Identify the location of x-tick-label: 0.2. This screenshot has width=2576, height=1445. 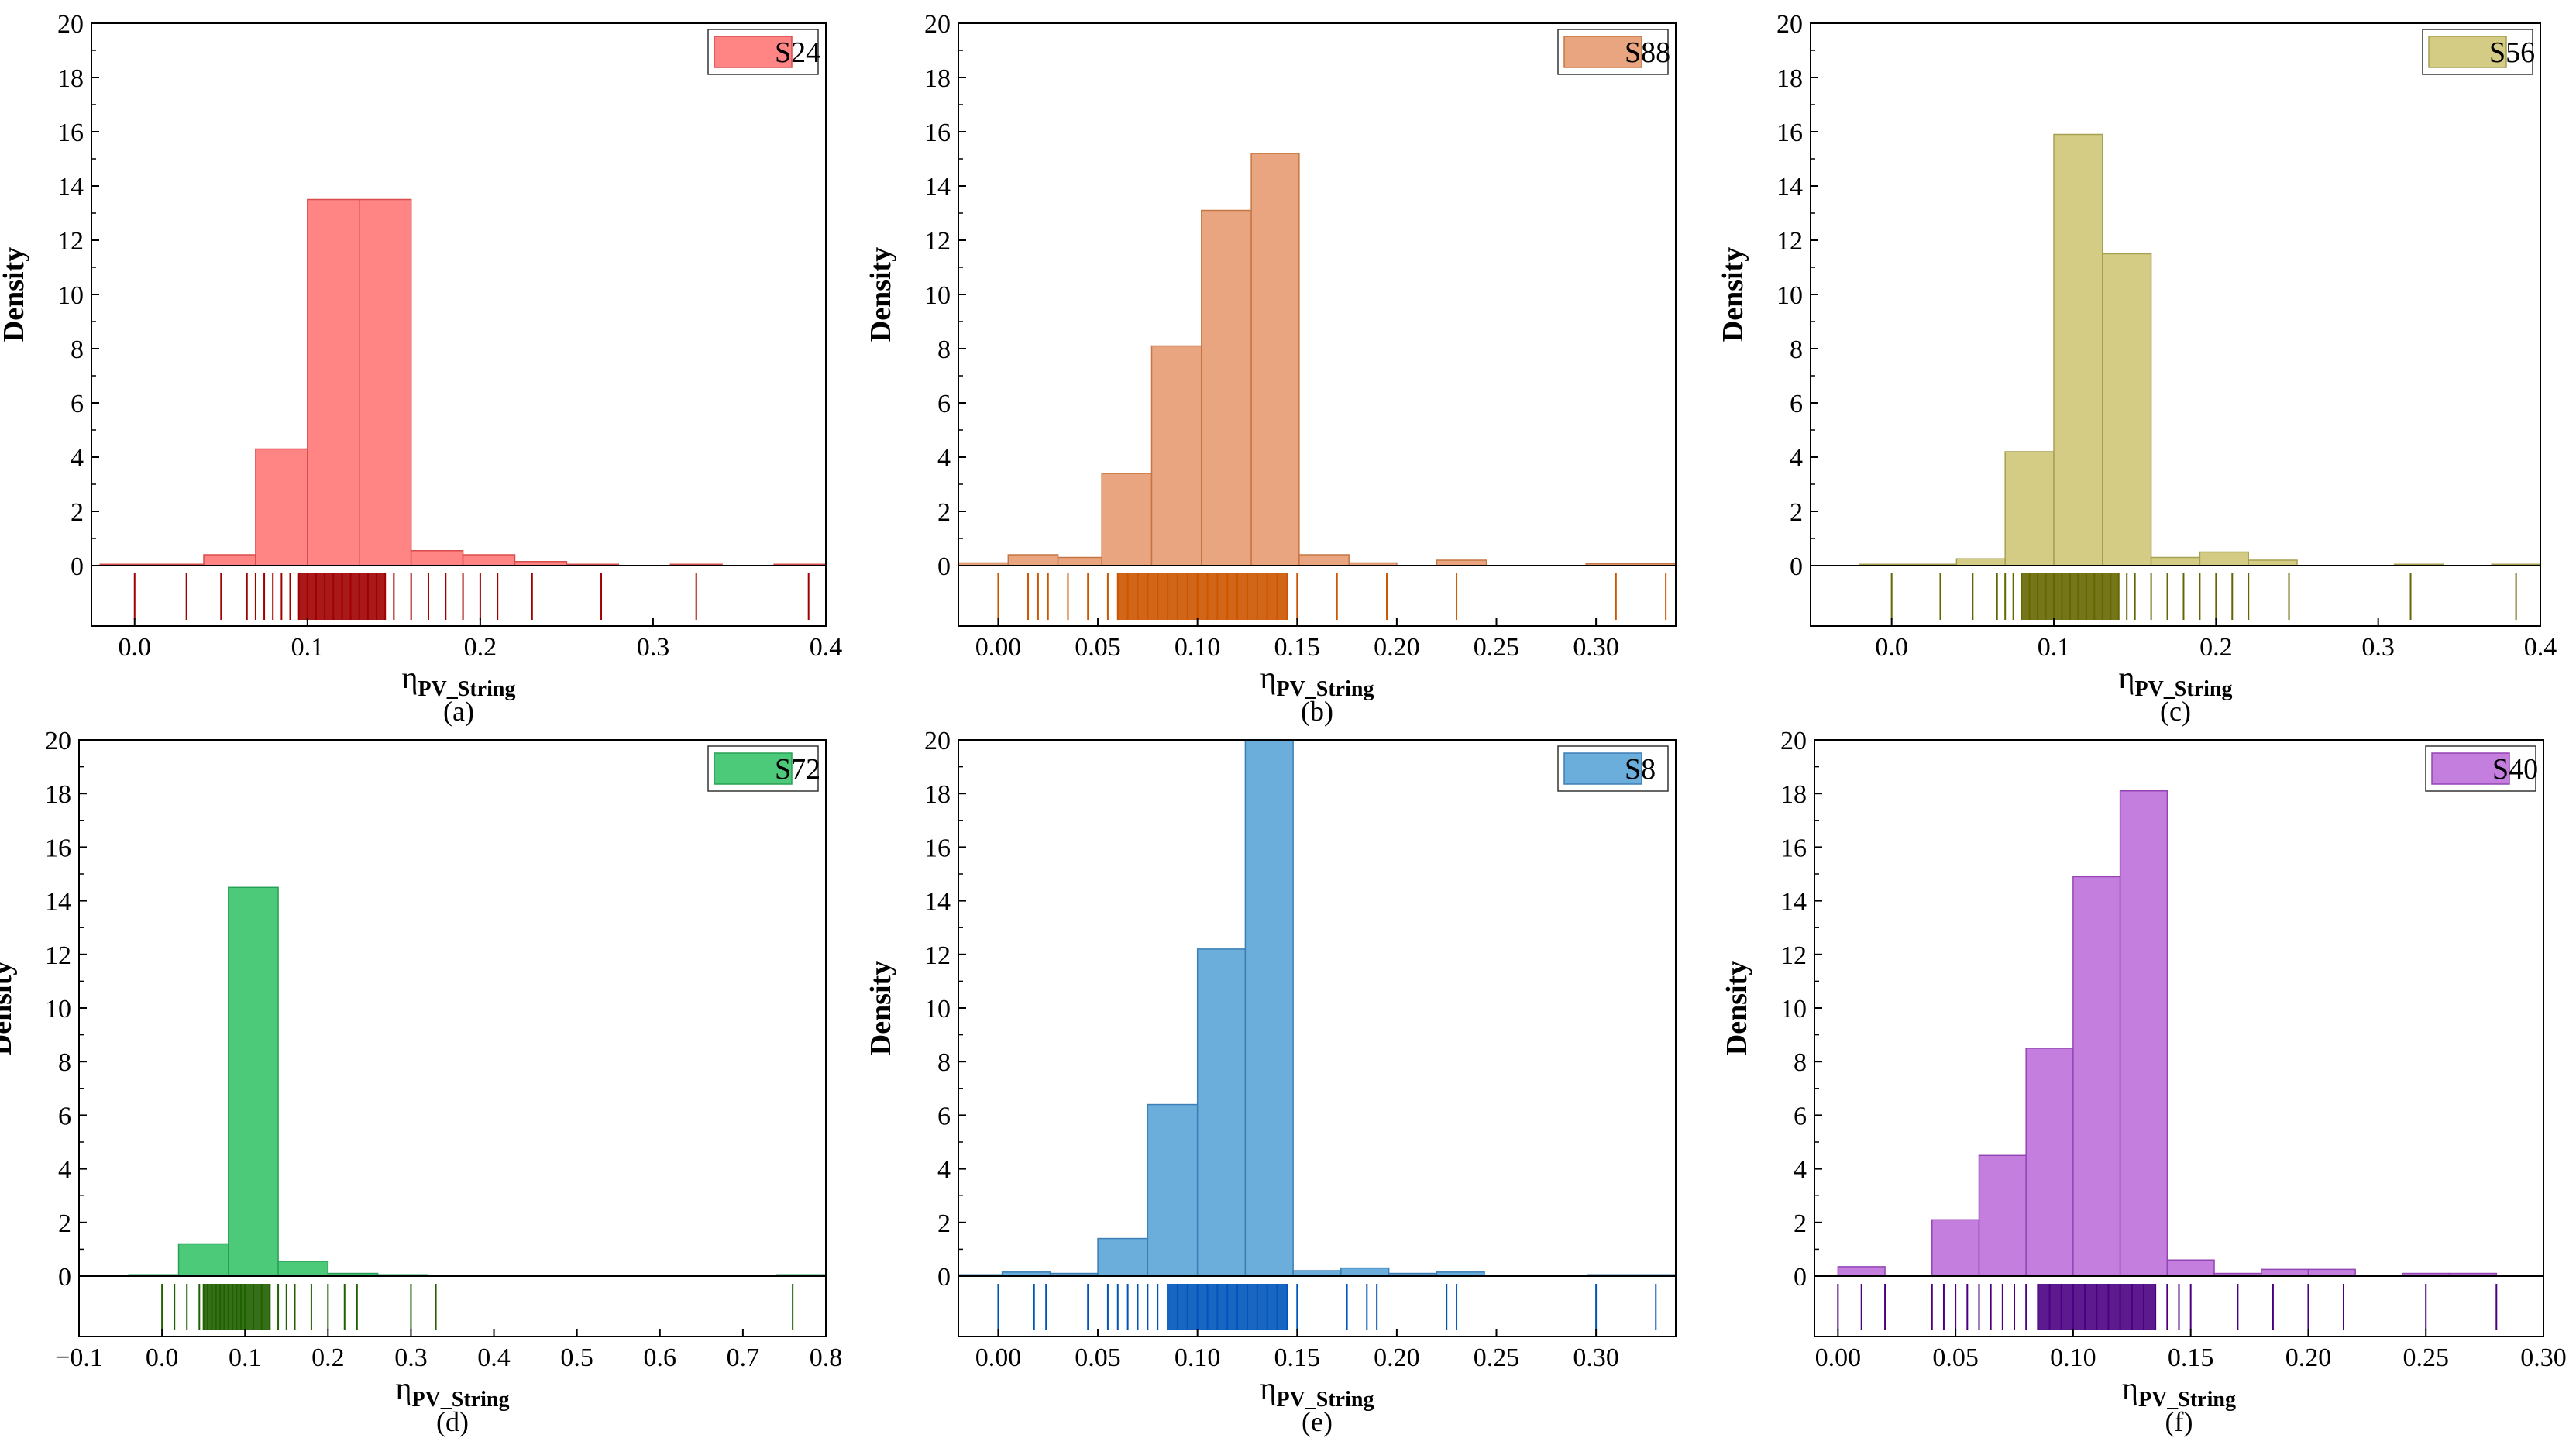
(2216, 647).